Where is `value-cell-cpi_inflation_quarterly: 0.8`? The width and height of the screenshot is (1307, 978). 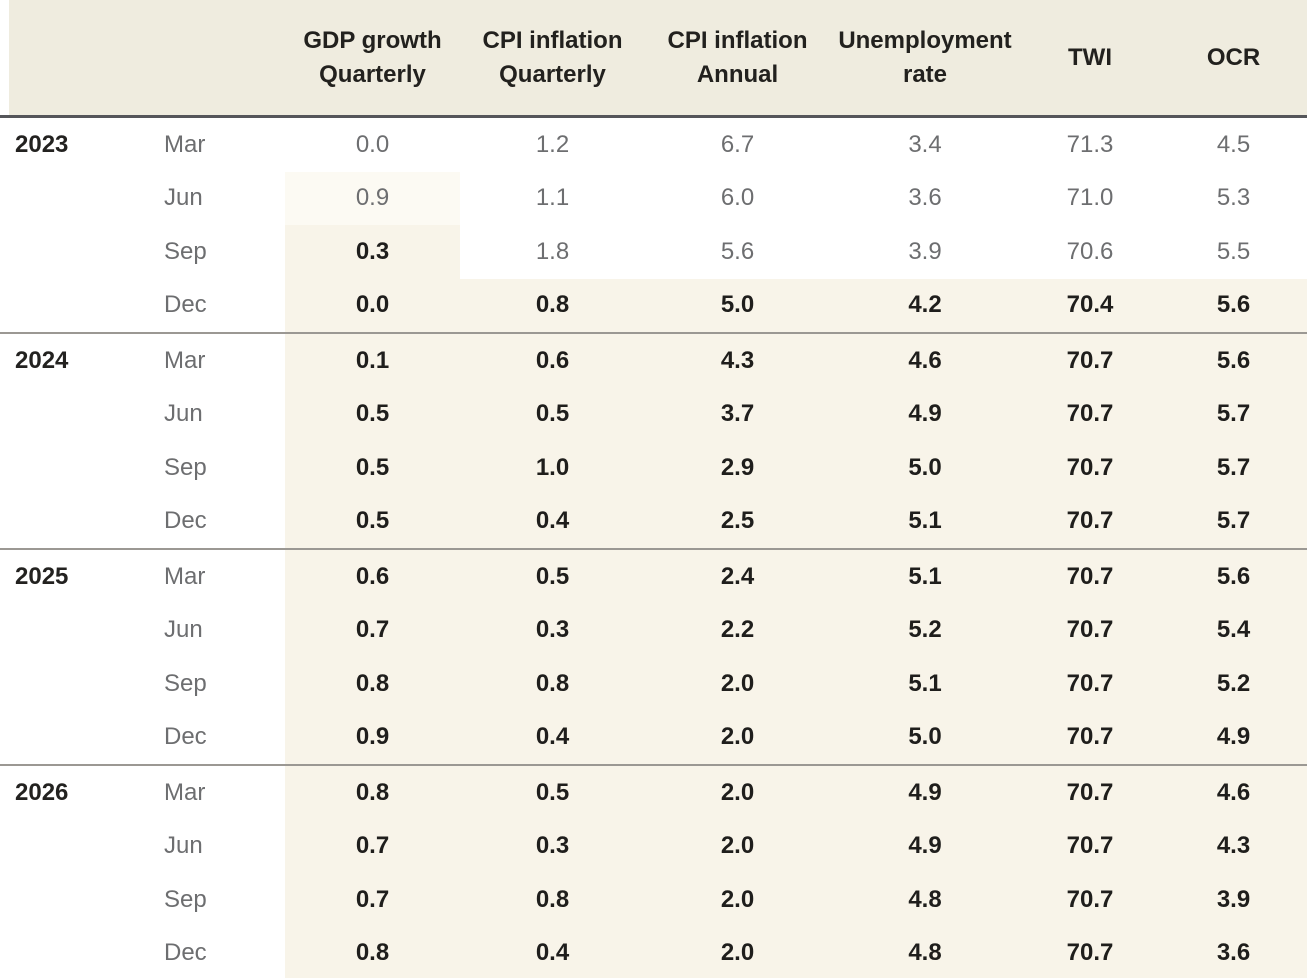
value-cell-cpi_inflation_quarterly: 0.8 is located at coordinates (552, 900).